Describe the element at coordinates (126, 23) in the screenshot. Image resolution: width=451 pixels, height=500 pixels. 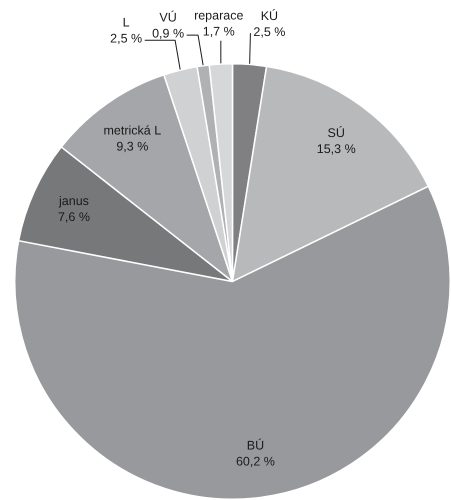
I see `slice-label: L` at that location.